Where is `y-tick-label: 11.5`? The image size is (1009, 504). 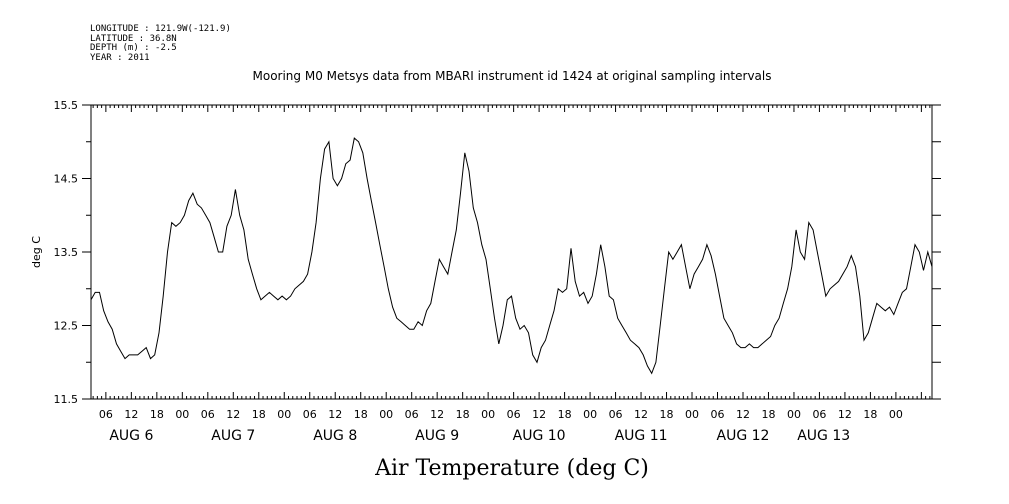
y-tick-label: 11.5 is located at coordinates (66, 399).